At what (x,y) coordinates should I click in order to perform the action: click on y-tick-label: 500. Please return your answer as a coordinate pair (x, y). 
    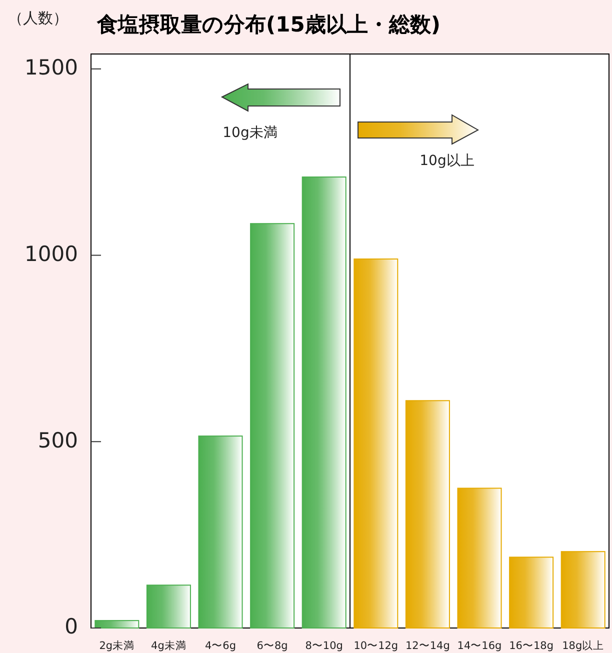
    Looking at the image, I should click on (58, 440).